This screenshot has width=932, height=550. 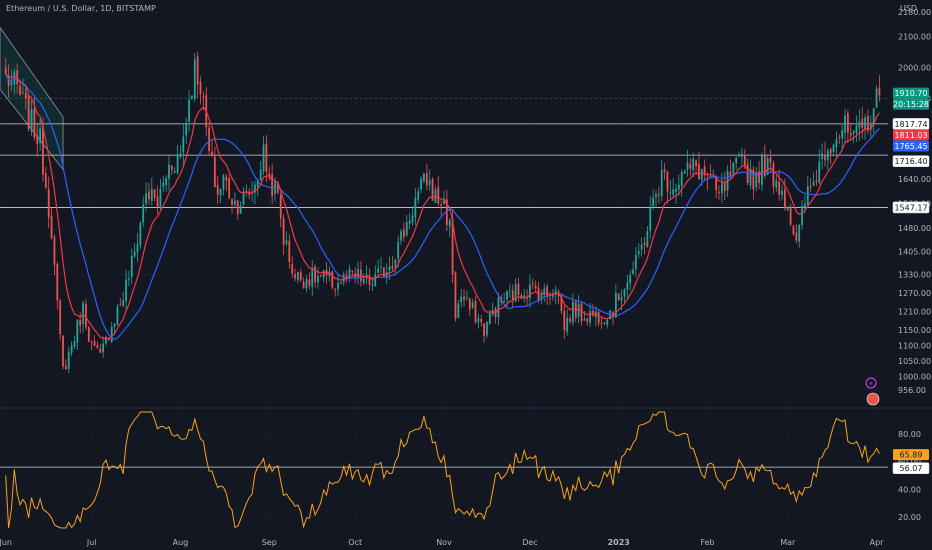 What do you see at coordinates (269, 542) in the screenshot?
I see `time-axis-label: Sep` at bounding box center [269, 542].